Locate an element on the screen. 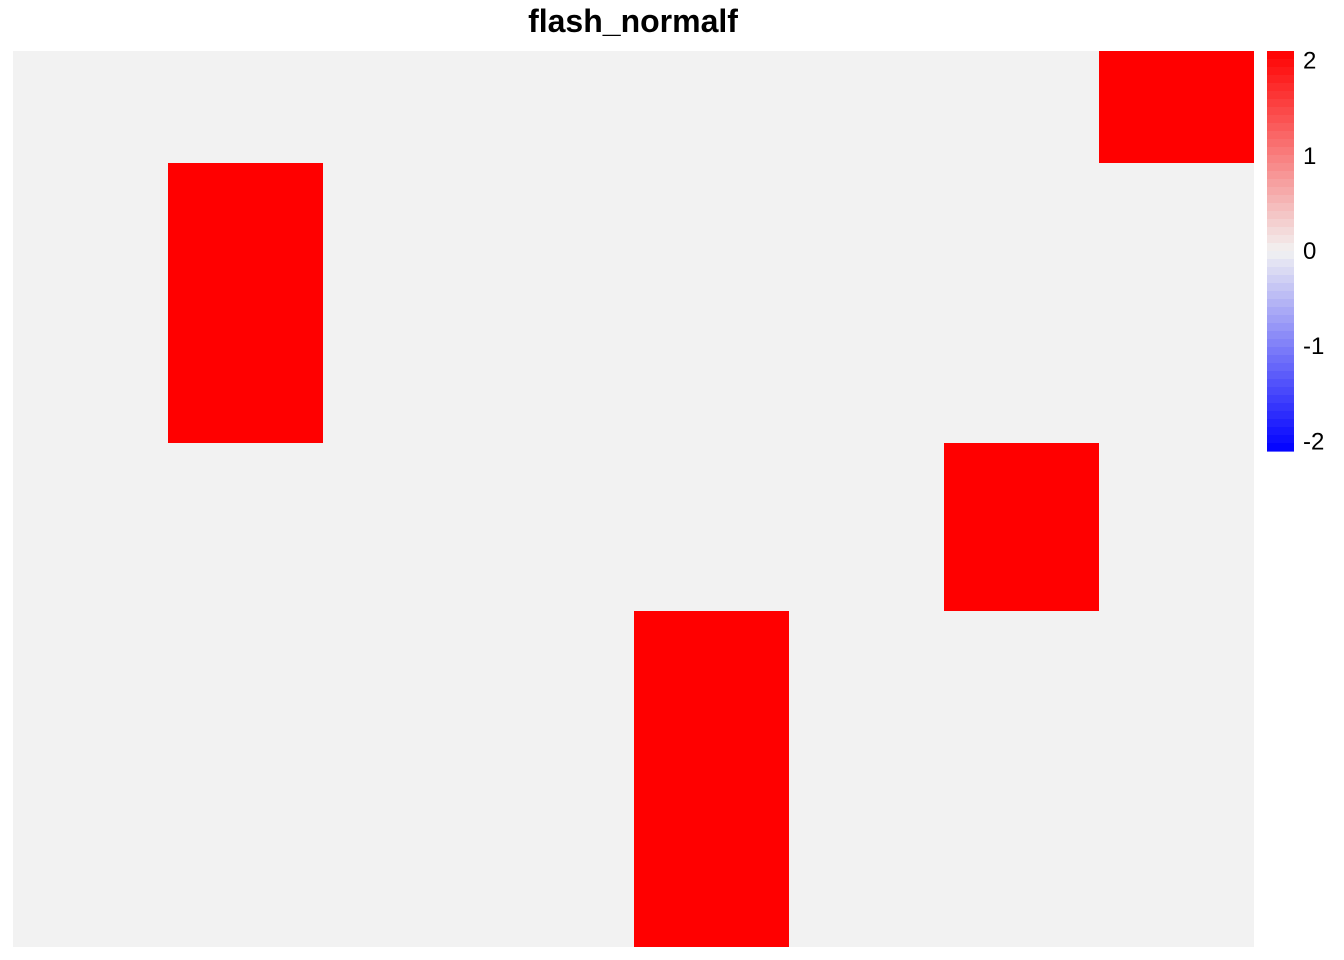 The width and height of the screenshot is (1344, 960). legend-tick-label: -1 is located at coordinates (1313, 346).